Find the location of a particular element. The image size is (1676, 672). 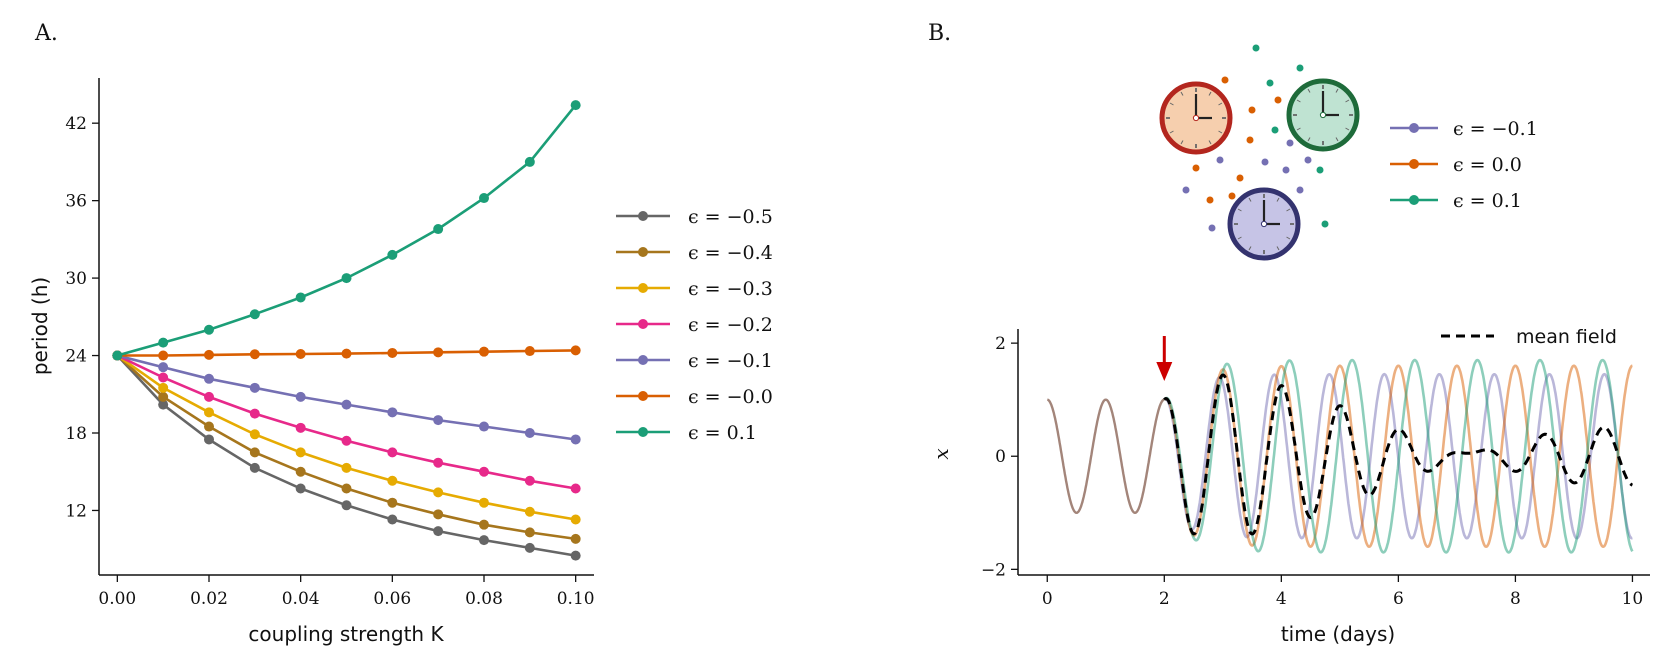

chart-b-ytick-label: 0 is located at coordinates (1000, 457).